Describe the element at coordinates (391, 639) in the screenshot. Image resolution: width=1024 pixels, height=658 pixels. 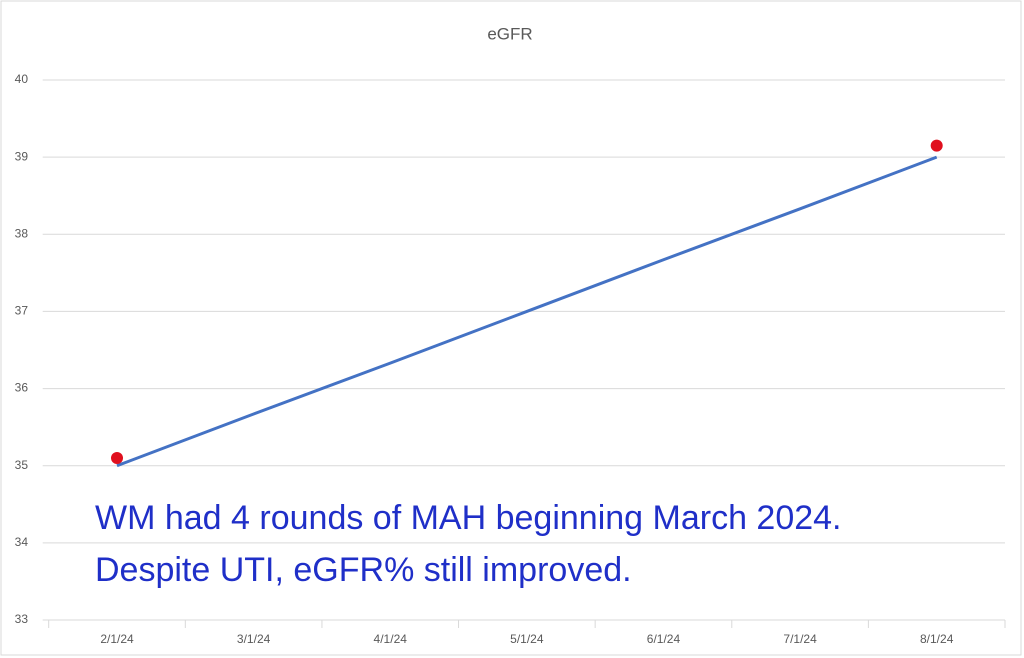
I see `x-tick-label: 4/1/24` at that location.